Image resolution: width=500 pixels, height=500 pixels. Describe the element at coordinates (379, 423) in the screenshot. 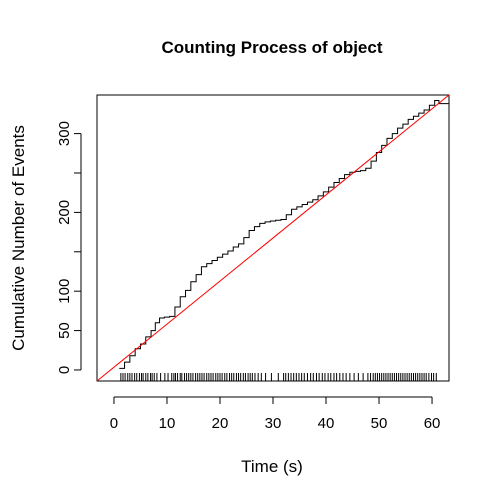

I see `x-tick-label: 50` at that location.